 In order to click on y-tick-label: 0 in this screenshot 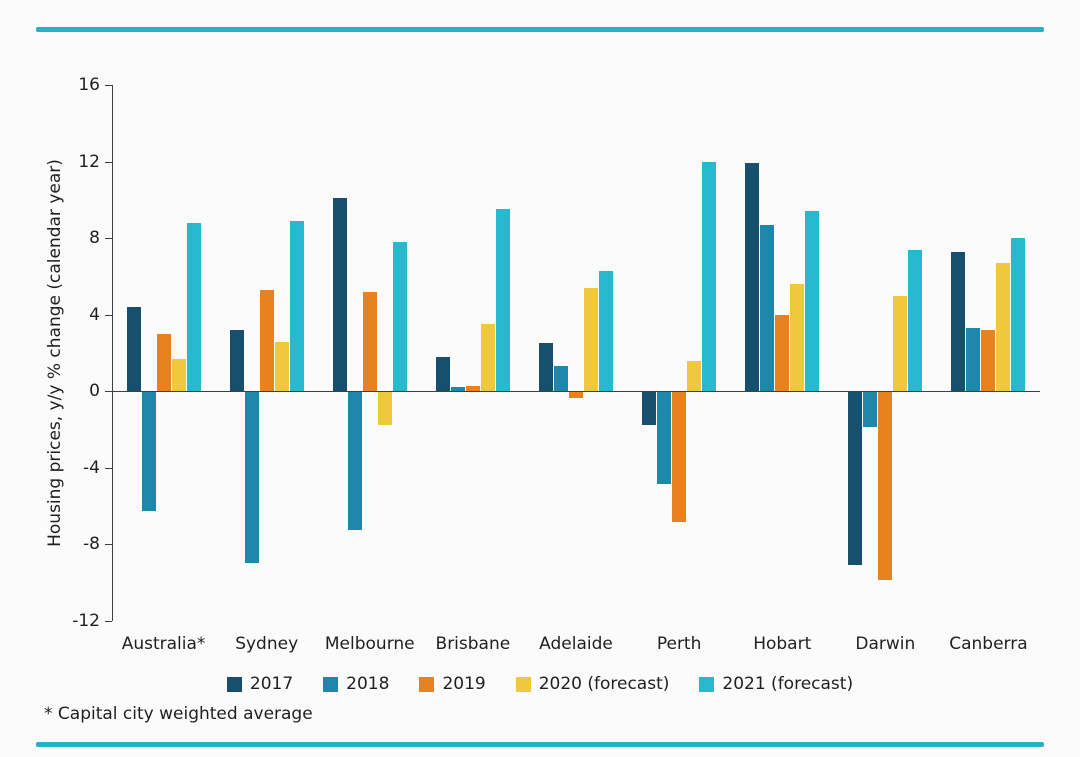, I will do `click(94, 391)`.